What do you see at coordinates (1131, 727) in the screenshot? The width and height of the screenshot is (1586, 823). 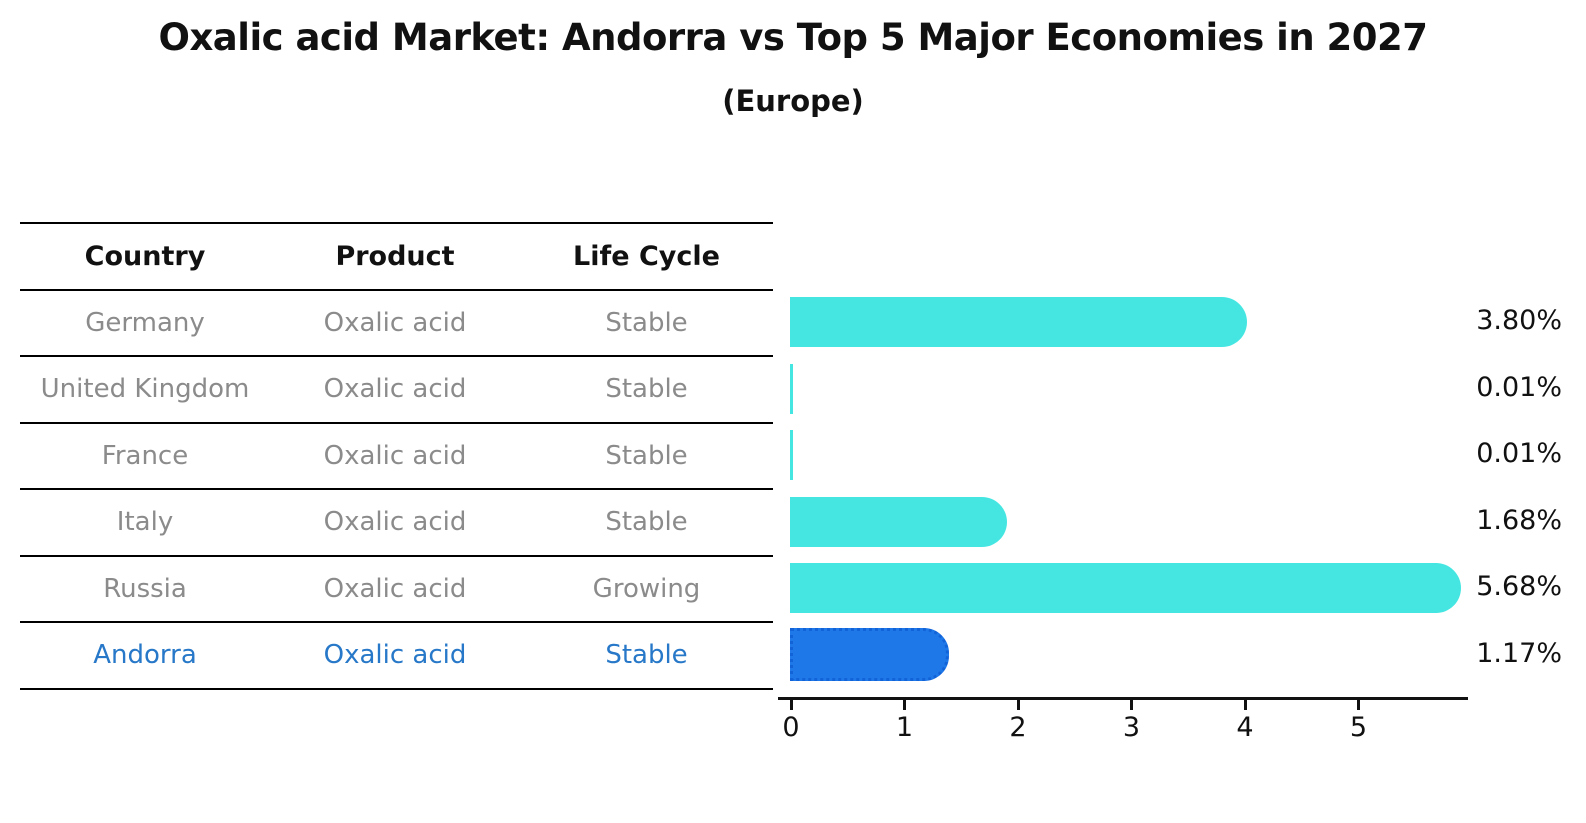 I see `x-axis-tick-label: 3` at bounding box center [1131, 727].